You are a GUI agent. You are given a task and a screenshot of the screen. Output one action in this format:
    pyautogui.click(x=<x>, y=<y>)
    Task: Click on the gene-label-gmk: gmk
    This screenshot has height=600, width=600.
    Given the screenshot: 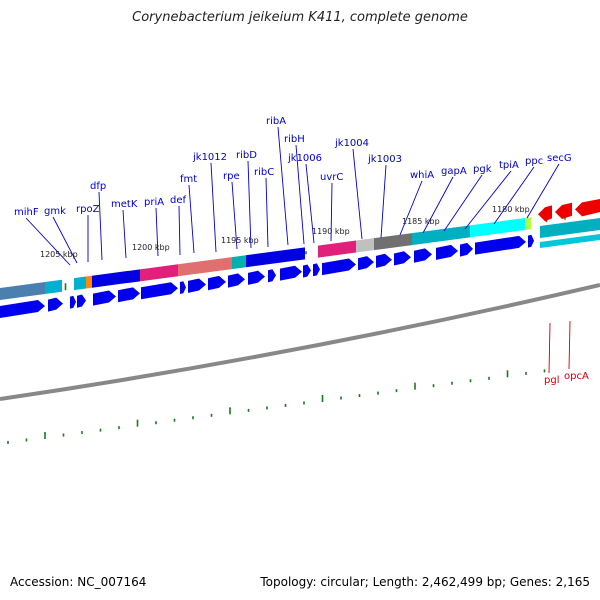 What is the action you would take?
    pyautogui.click(x=55, y=211)
    